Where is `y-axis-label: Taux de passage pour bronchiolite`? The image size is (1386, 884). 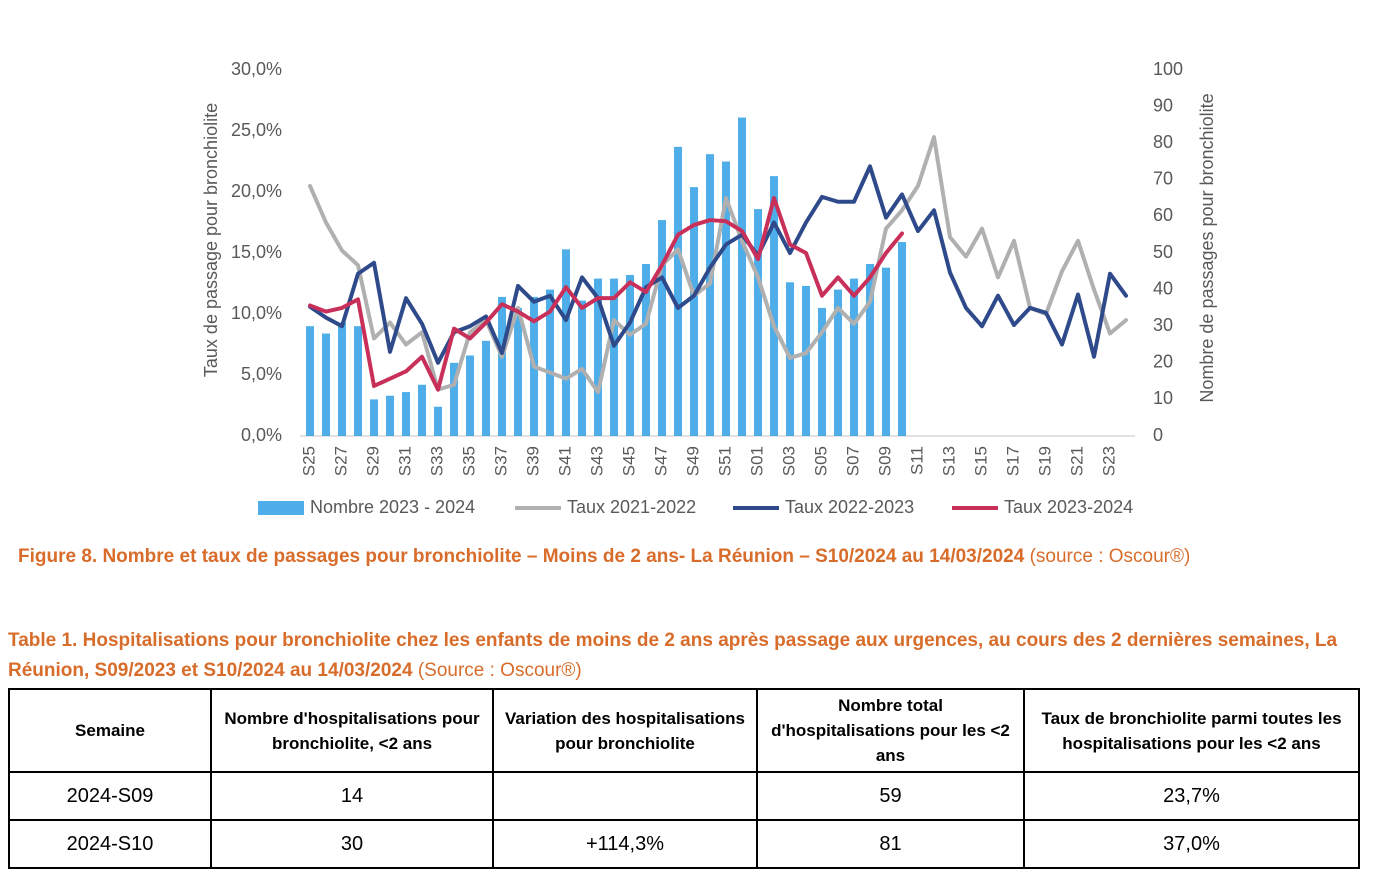
y-axis-label: Taux de passage pour bronchiolite is located at coordinates (211, 240).